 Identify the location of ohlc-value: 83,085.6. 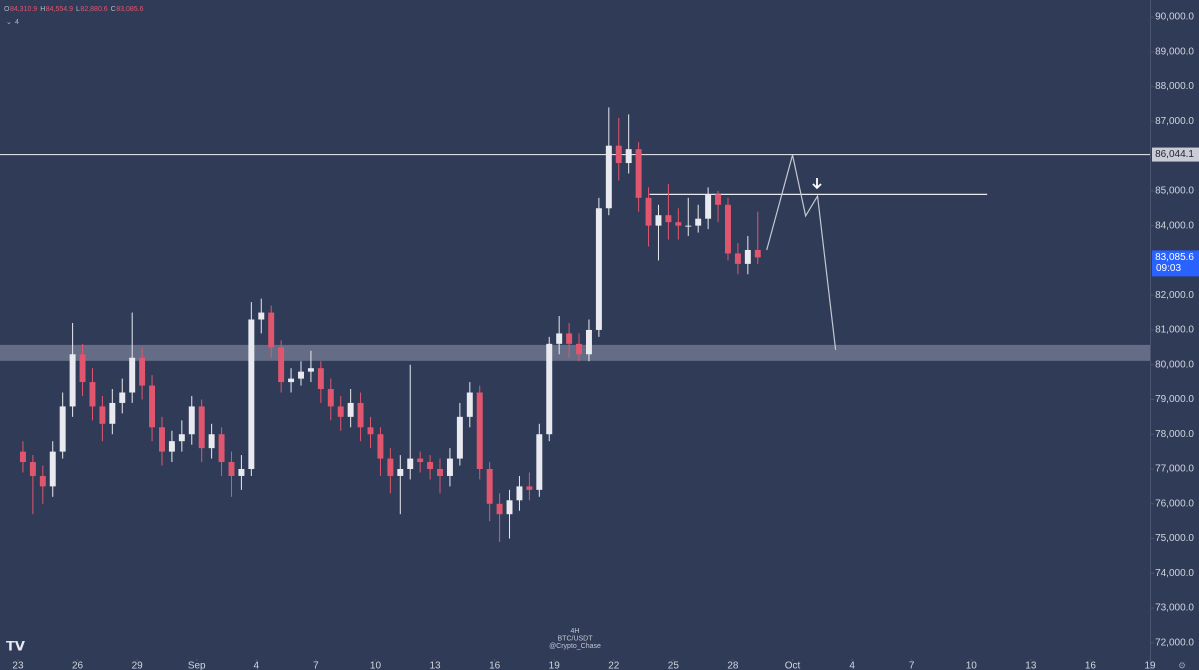
(129, 9).